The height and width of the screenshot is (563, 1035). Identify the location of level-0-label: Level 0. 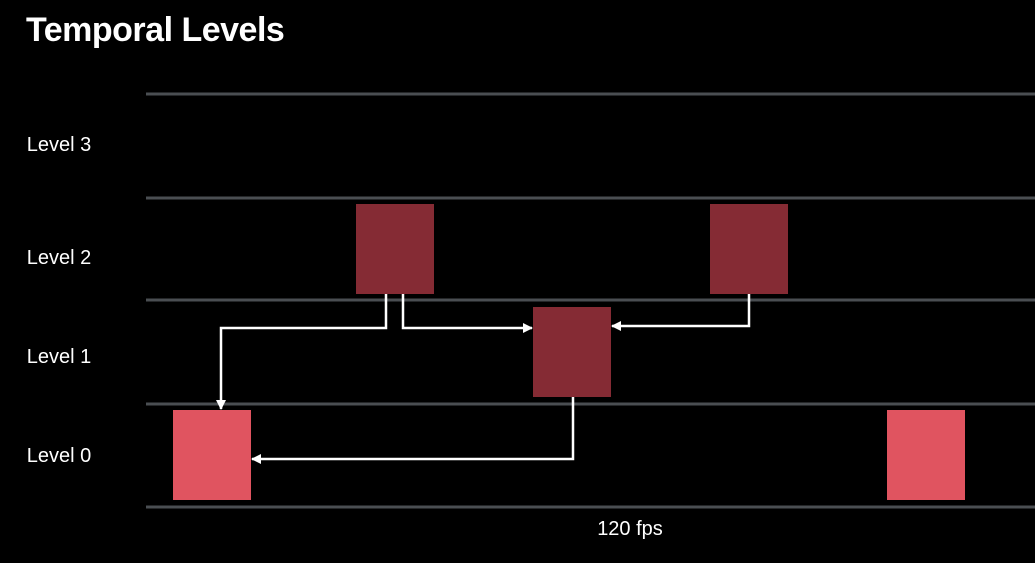
(59, 456).